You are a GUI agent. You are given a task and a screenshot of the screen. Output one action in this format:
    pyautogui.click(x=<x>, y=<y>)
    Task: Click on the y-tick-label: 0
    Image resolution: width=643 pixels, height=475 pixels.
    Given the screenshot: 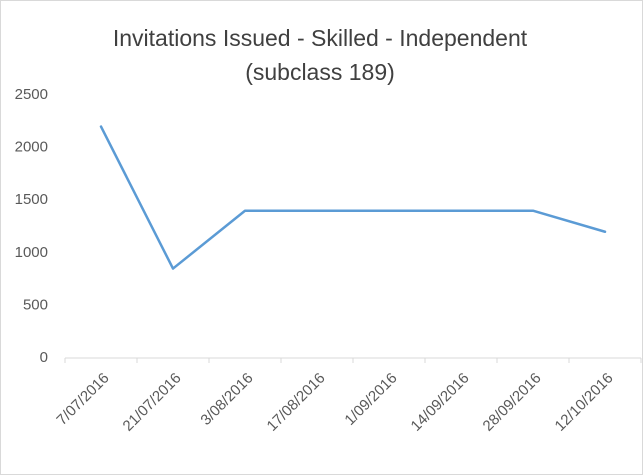 What is the action you would take?
    pyautogui.click(x=44, y=357)
    